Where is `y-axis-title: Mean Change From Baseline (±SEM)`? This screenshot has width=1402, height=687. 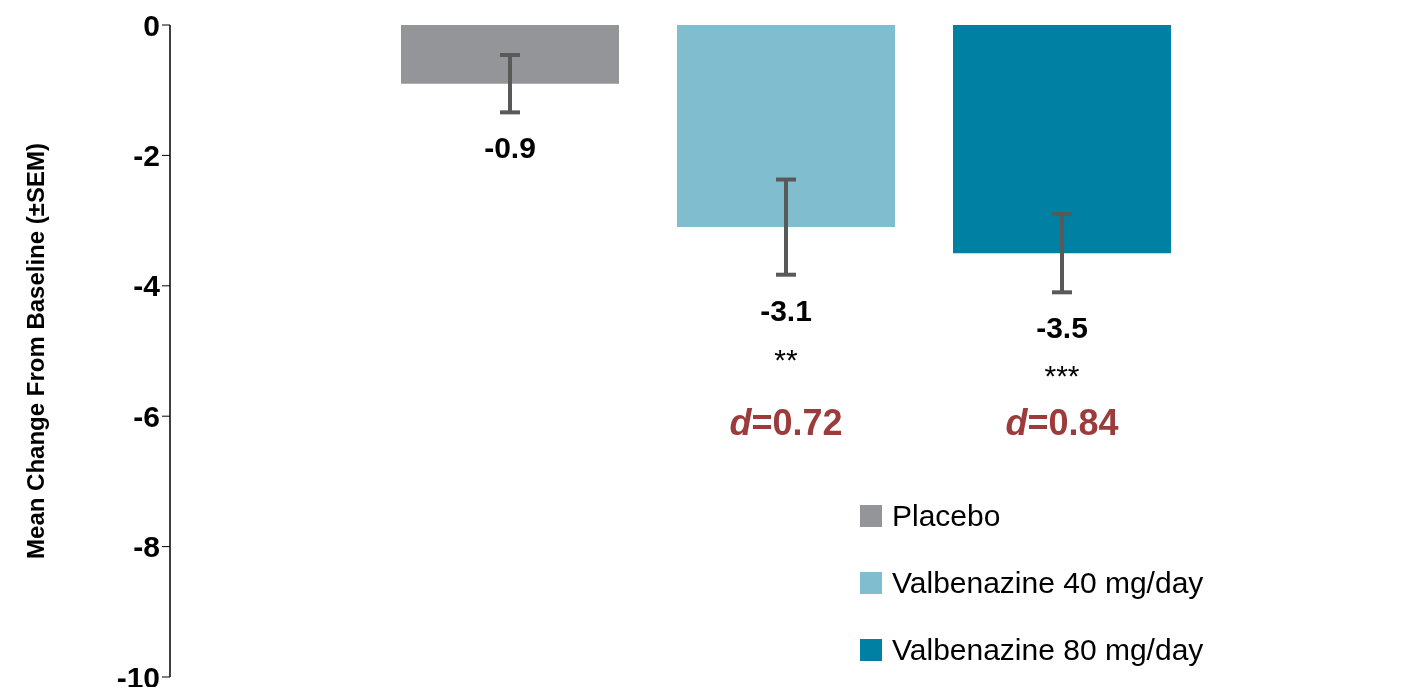
y-axis-title: Mean Change From Baseline (±SEM) is located at coordinates (35, 351).